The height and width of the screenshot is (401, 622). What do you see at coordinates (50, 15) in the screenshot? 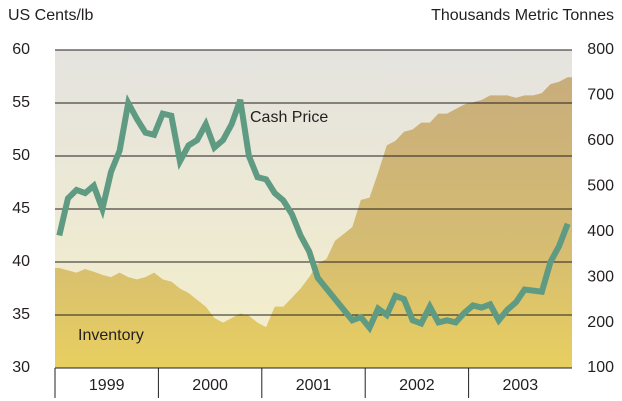
I see `y-axis-label: US Cents/lb` at bounding box center [50, 15].